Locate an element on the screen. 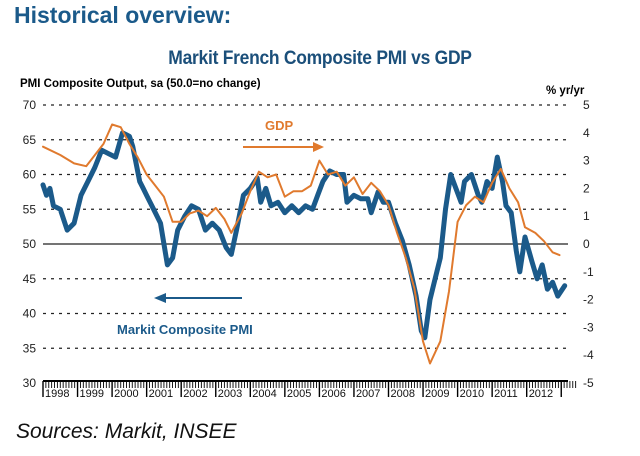  sources-note: Sources: Markit, INSEE is located at coordinates (126, 431).